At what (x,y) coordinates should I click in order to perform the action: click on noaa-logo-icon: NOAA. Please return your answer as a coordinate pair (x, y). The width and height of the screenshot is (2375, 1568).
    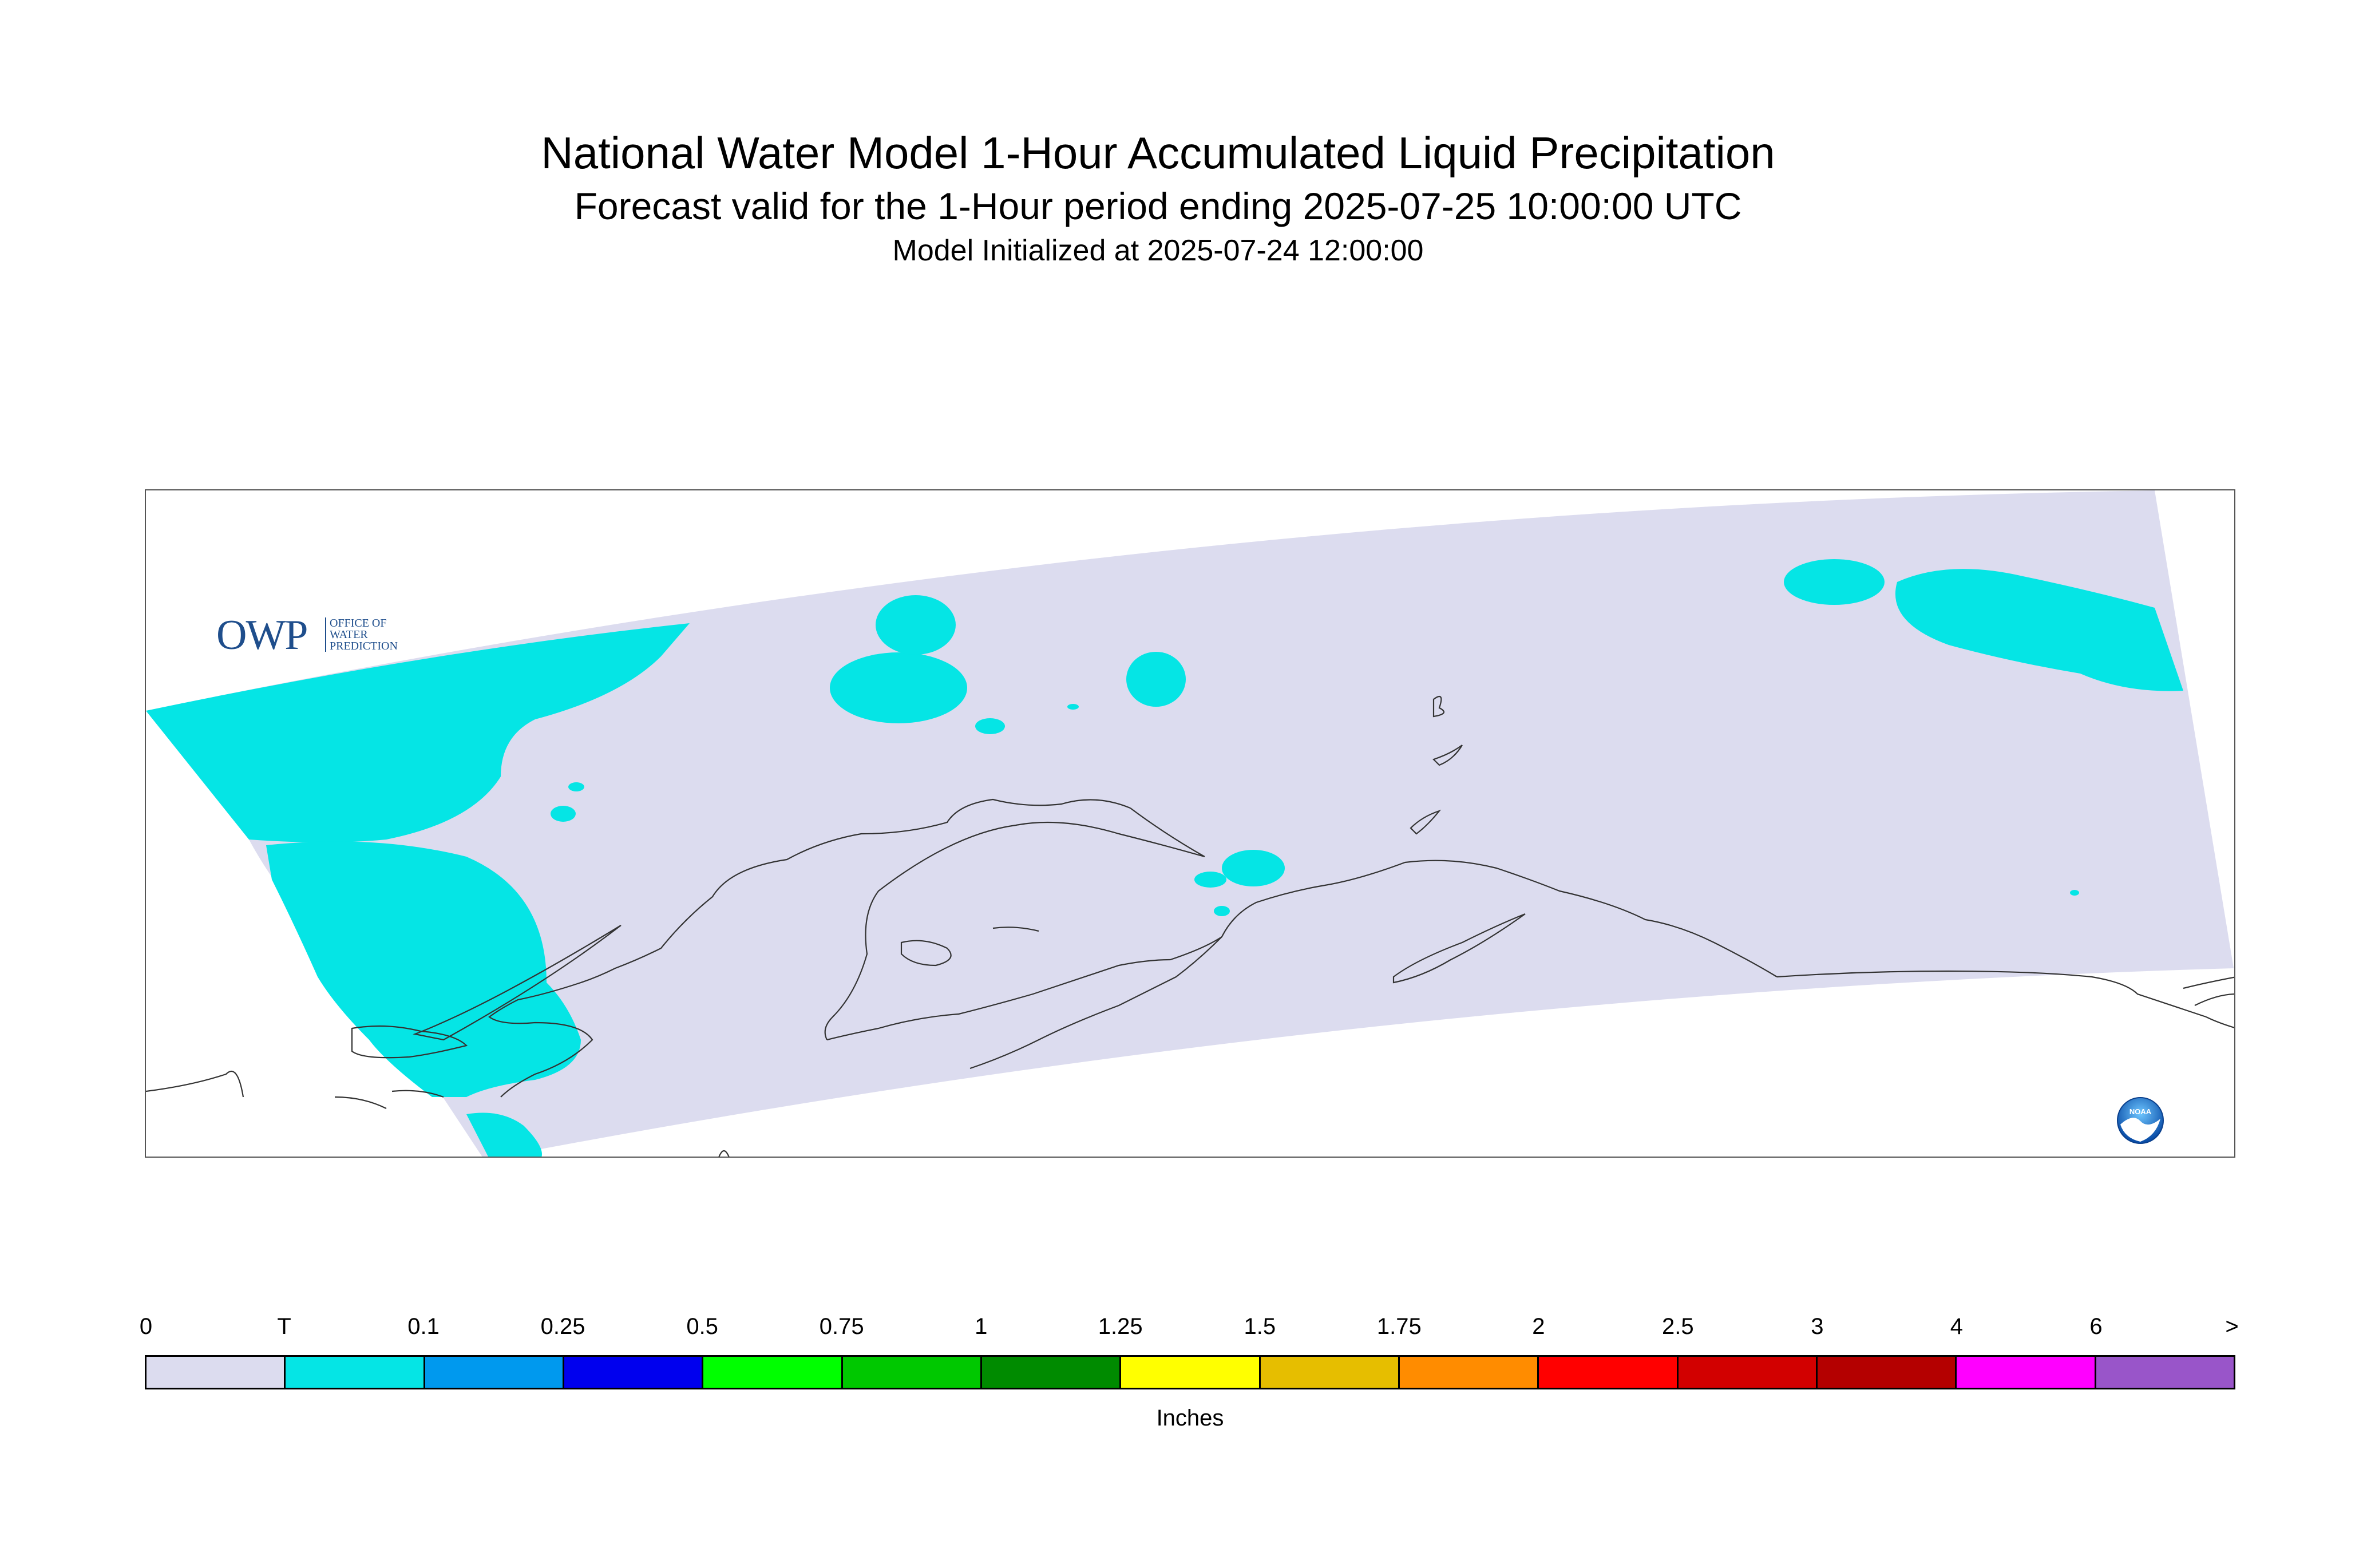
    Looking at the image, I should click on (2140, 1120).